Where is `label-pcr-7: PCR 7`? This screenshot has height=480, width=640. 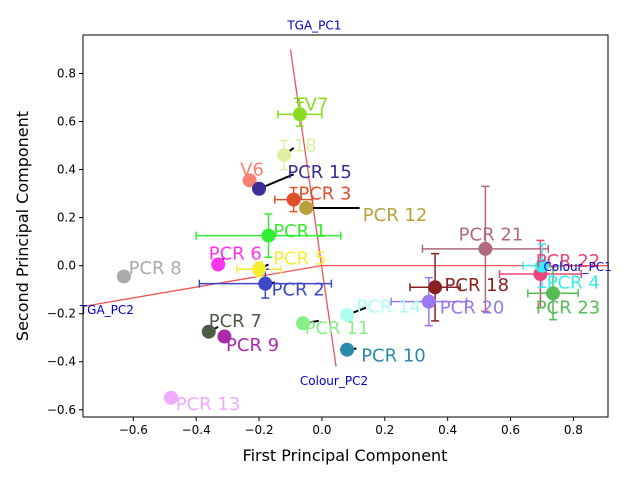
label-pcr-7: PCR 7 is located at coordinates (235, 321).